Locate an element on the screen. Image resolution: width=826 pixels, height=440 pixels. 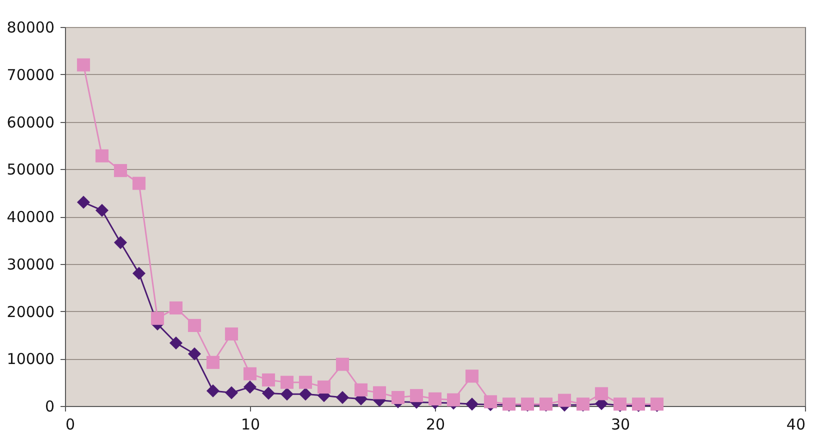
y-tick-label: 60000 is located at coordinates (30, 122).